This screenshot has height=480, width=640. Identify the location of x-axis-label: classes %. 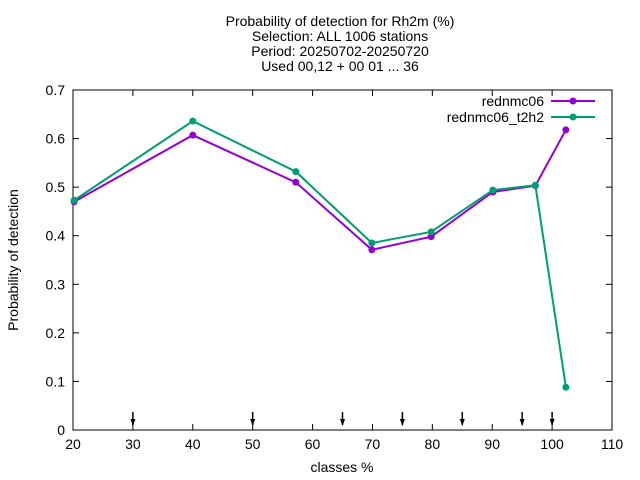
(341, 467).